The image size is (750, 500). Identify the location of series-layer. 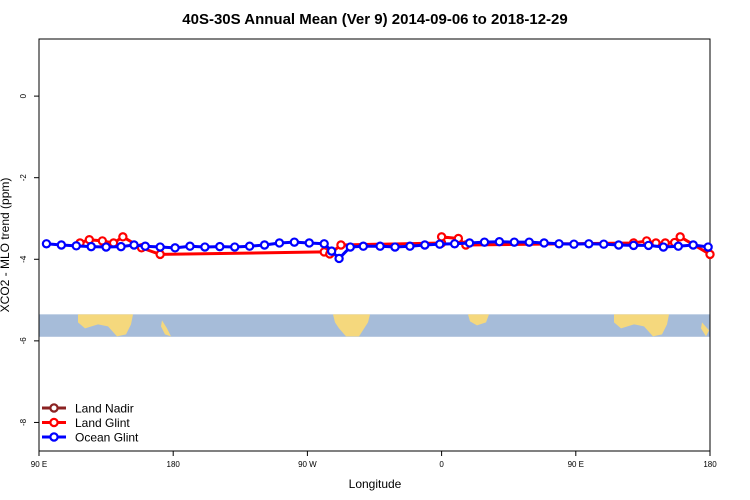
(378, 248).